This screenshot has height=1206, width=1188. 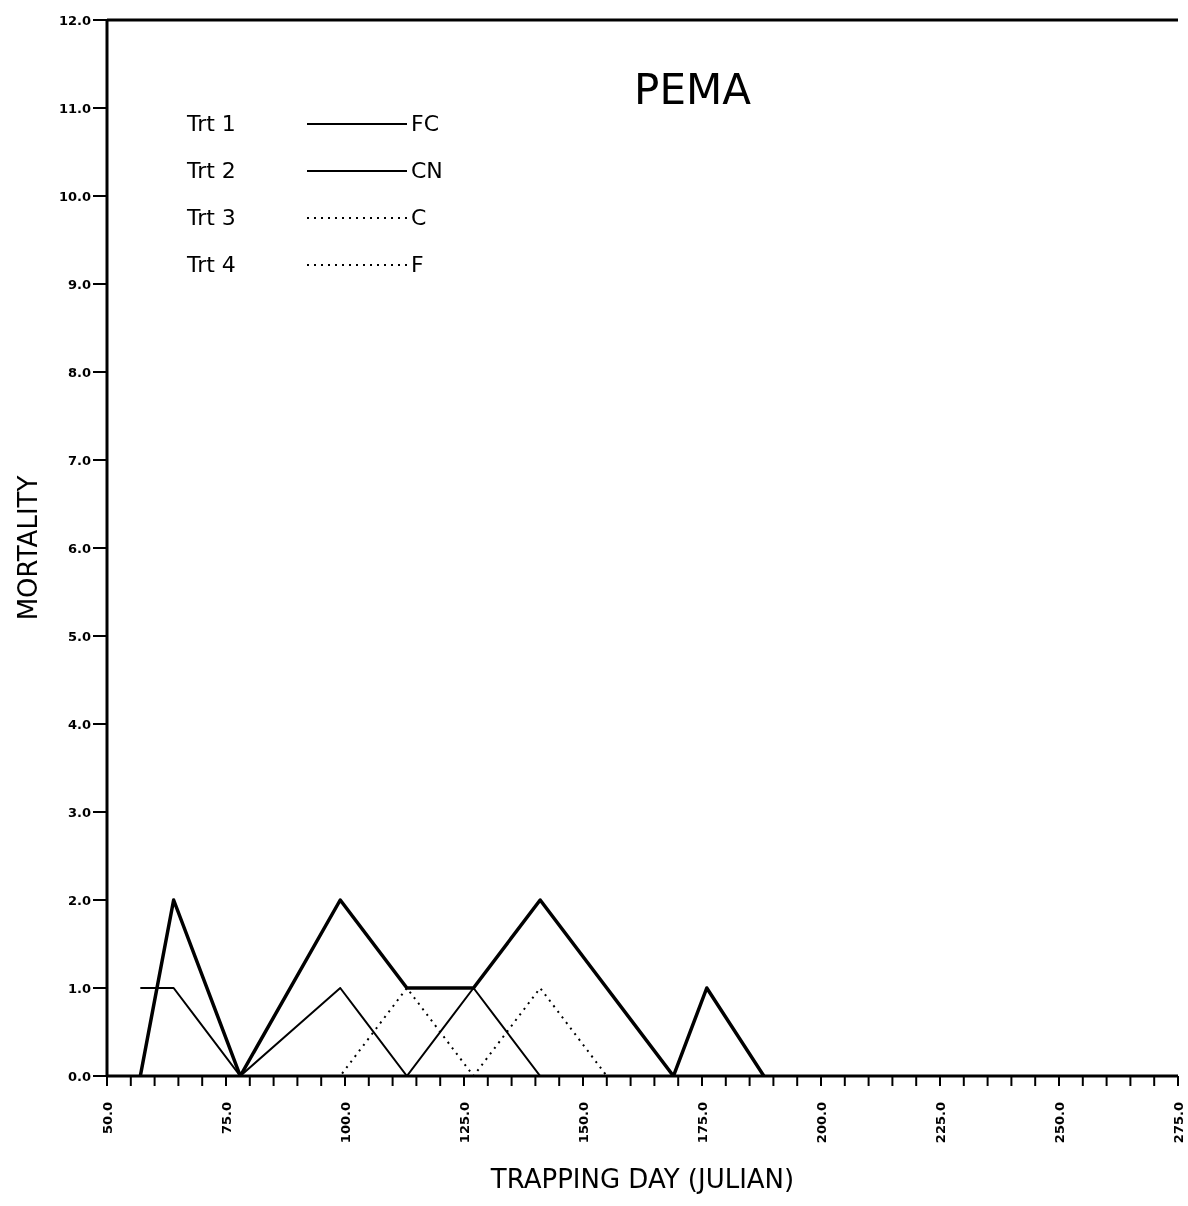 I want to click on y-axis-title: MORTALITY, so click(x=28, y=548).